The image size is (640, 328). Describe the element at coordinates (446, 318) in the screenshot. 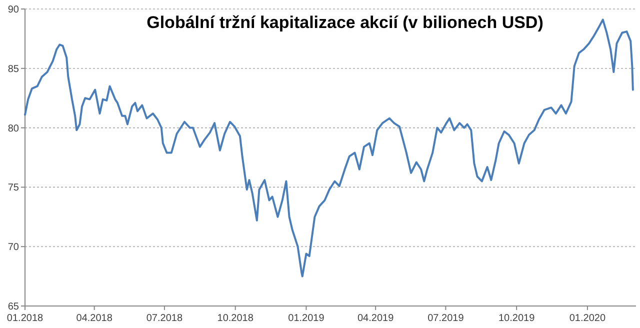

I see `x-tick-label: 07.2019` at that location.